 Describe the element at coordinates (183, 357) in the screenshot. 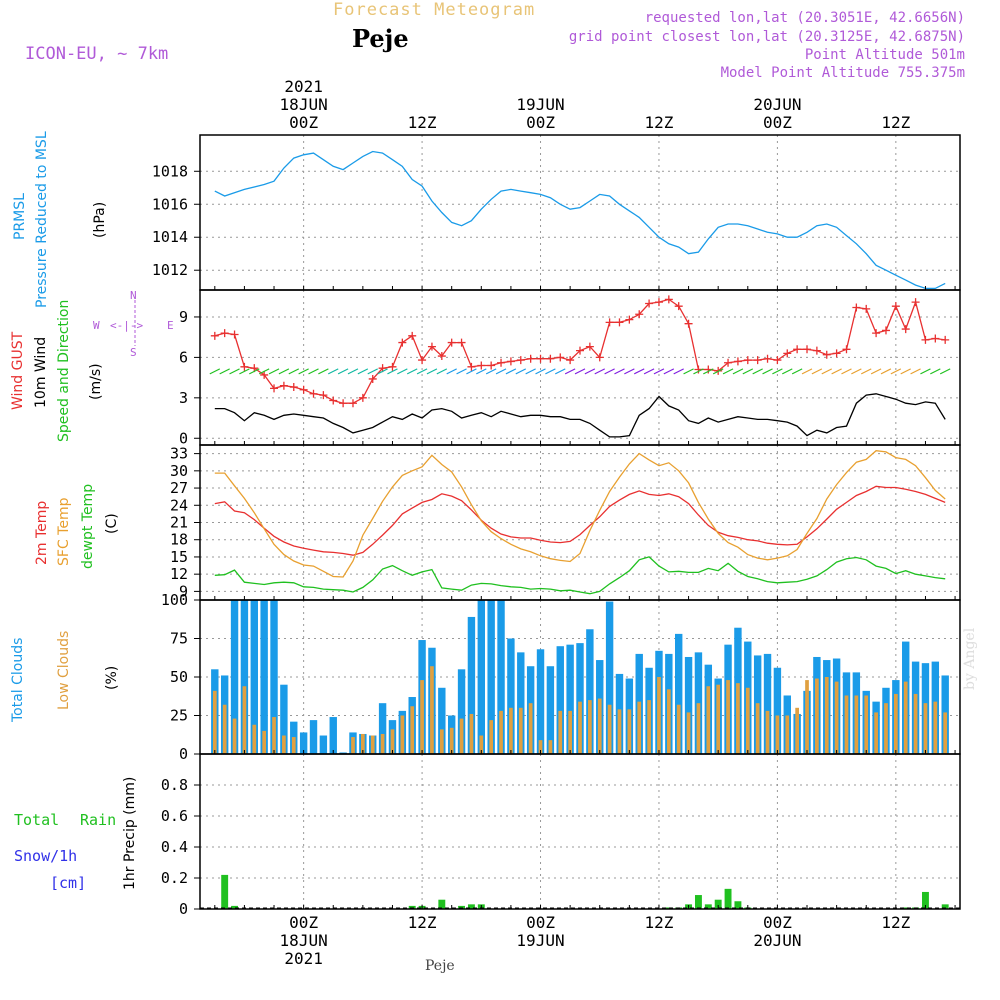

I see `wind-y-tick-label: 6` at that location.